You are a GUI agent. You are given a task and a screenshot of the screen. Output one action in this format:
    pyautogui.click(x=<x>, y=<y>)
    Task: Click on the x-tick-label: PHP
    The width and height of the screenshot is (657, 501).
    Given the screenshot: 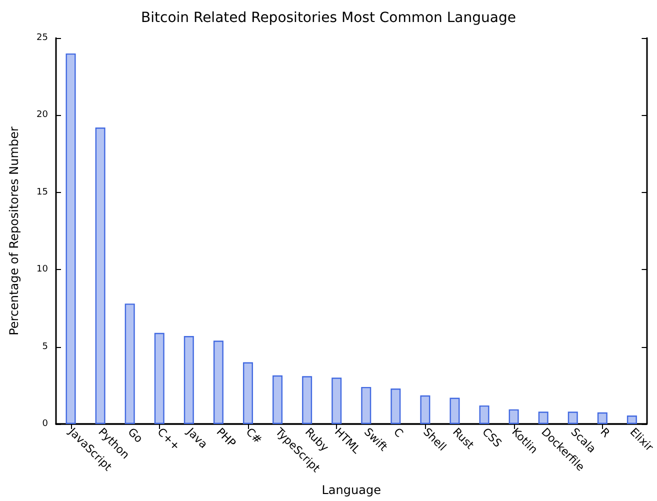 What is the action you would take?
    pyautogui.click(x=226, y=437)
    